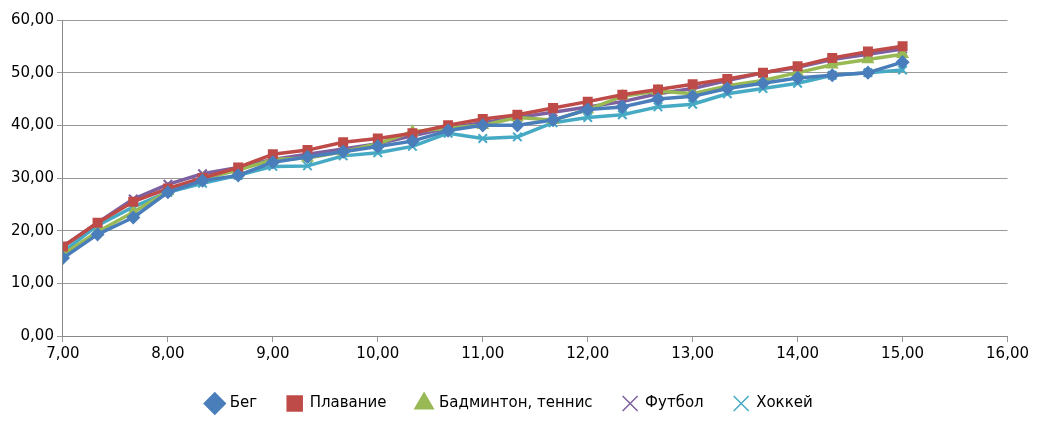  What do you see at coordinates (32, 282) in the screenshot?
I see `y-tick-label: 10,00` at bounding box center [32, 282].